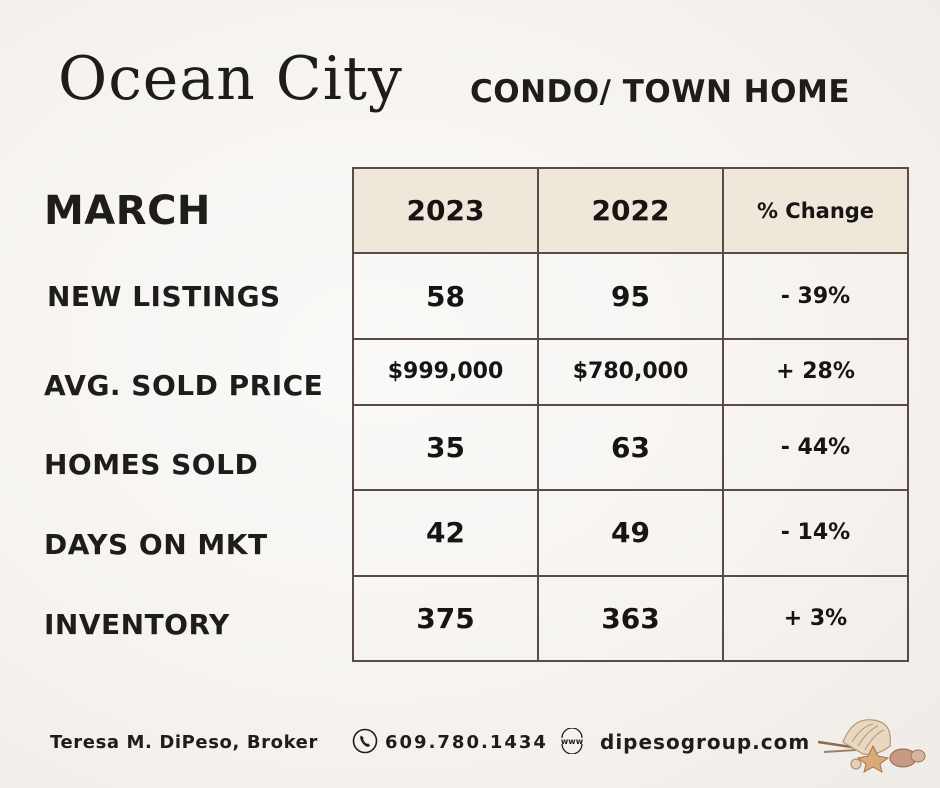  Describe the element at coordinates (815, 618) in the screenshot. I see `cell-inventory-change: + 3%` at that location.